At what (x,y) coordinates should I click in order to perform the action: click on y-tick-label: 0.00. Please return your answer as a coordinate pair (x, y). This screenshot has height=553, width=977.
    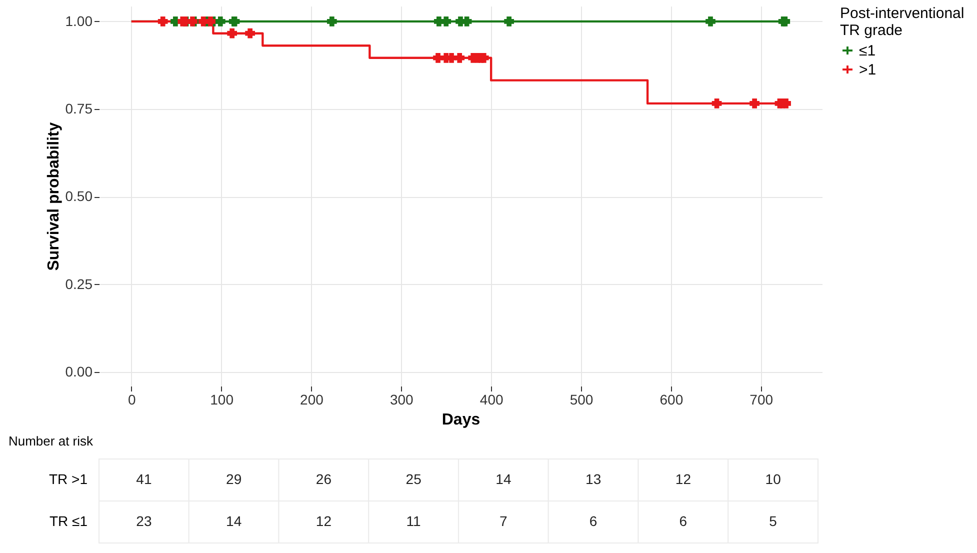
    Looking at the image, I should click on (79, 371).